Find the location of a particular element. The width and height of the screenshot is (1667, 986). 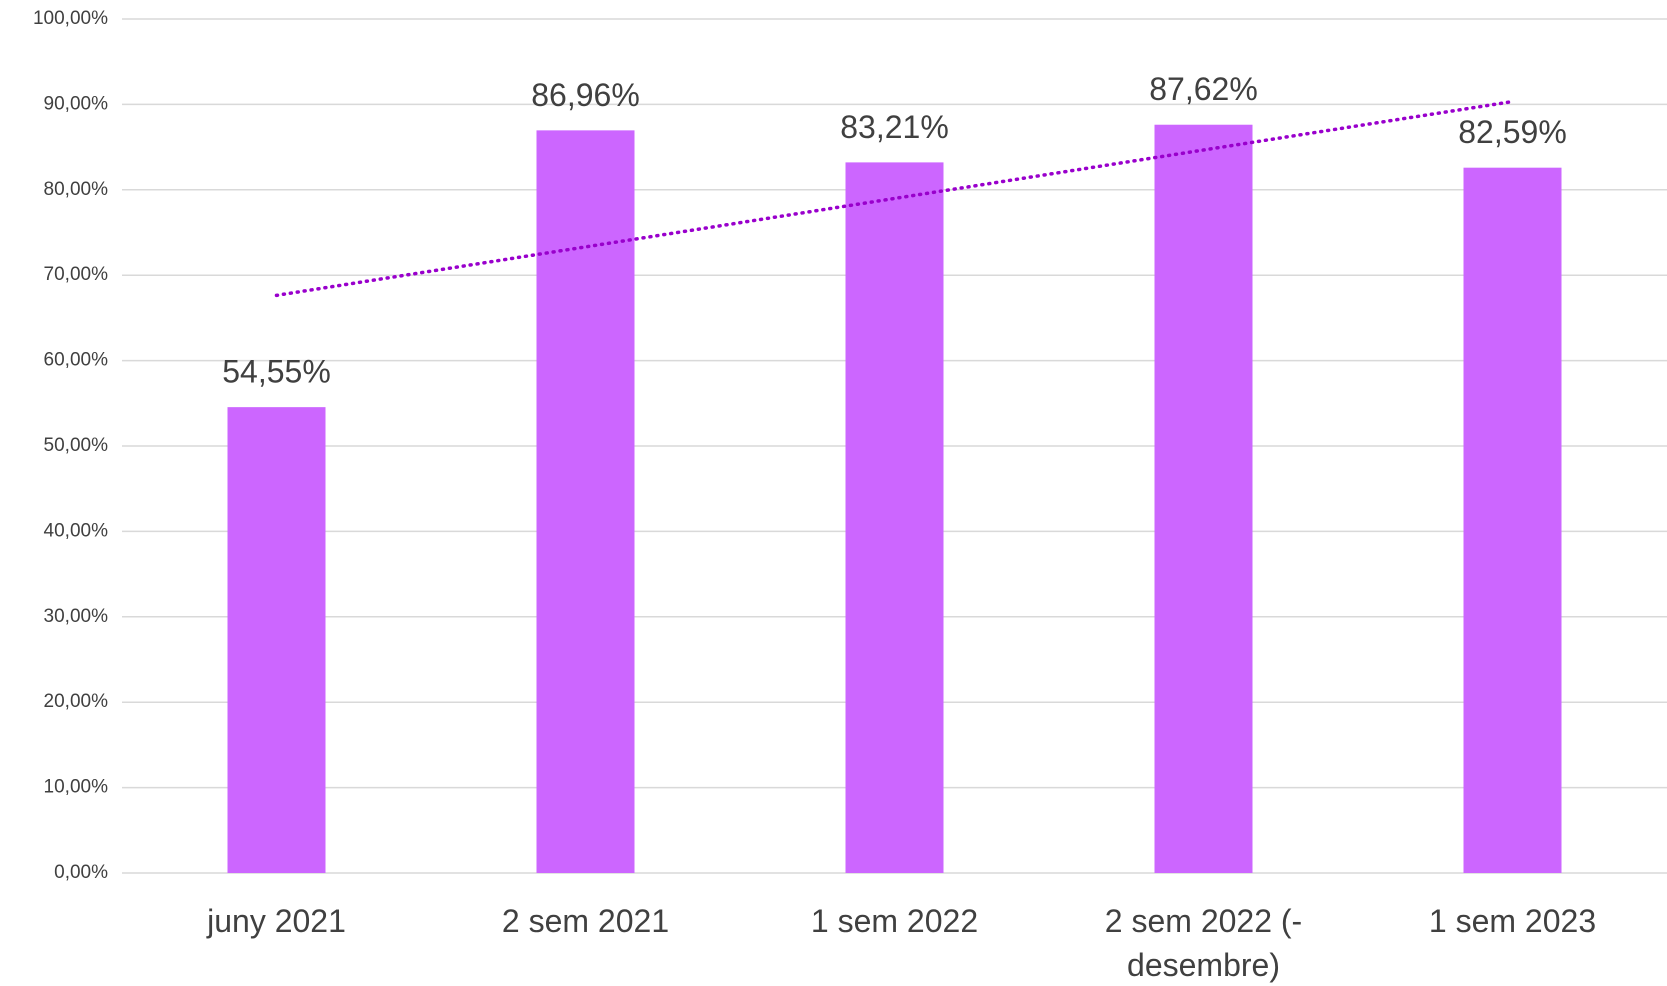

value-label: 86,96% is located at coordinates (585, 95).